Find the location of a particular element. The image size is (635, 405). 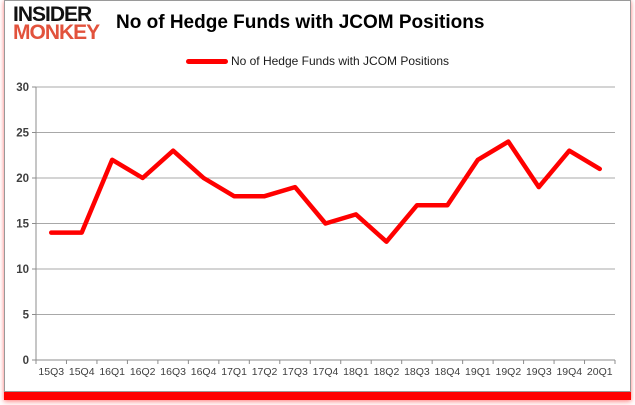

x-axis-label: 16Q1 is located at coordinates (112, 372).